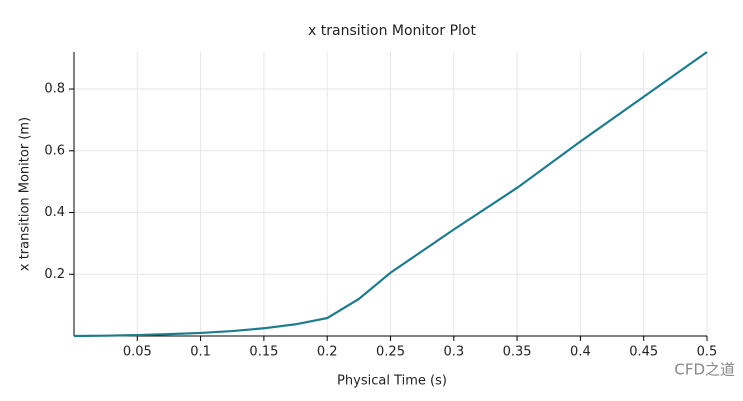 The height and width of the screenshot is (401, 743). What do you see at coordinates (580, 352) in the screenshot?
I see `x-tick-label: 0.4` at bounding box center [580, 352].